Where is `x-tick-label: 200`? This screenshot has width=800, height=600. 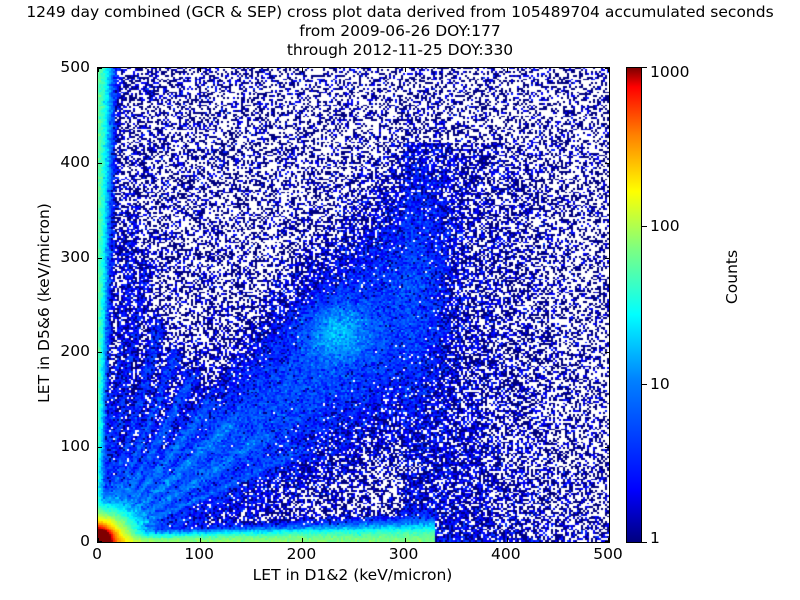 x-tick-label: 200 is located at coordinates (301, 554).